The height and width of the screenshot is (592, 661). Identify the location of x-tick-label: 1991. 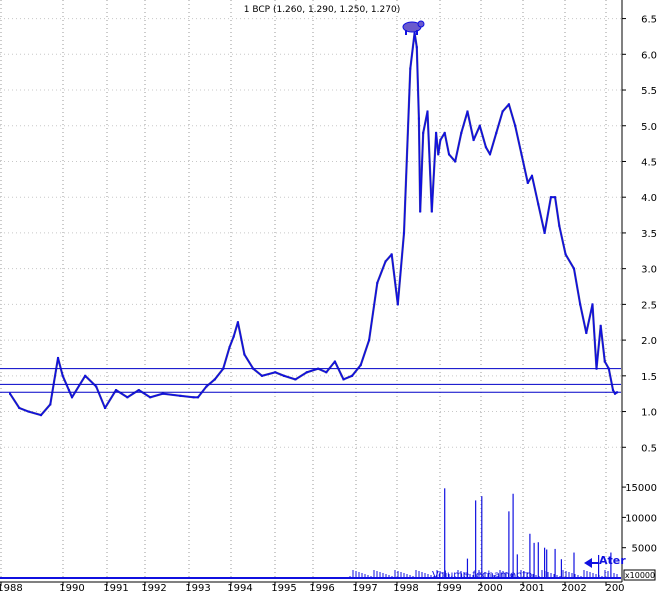
(115, 587).